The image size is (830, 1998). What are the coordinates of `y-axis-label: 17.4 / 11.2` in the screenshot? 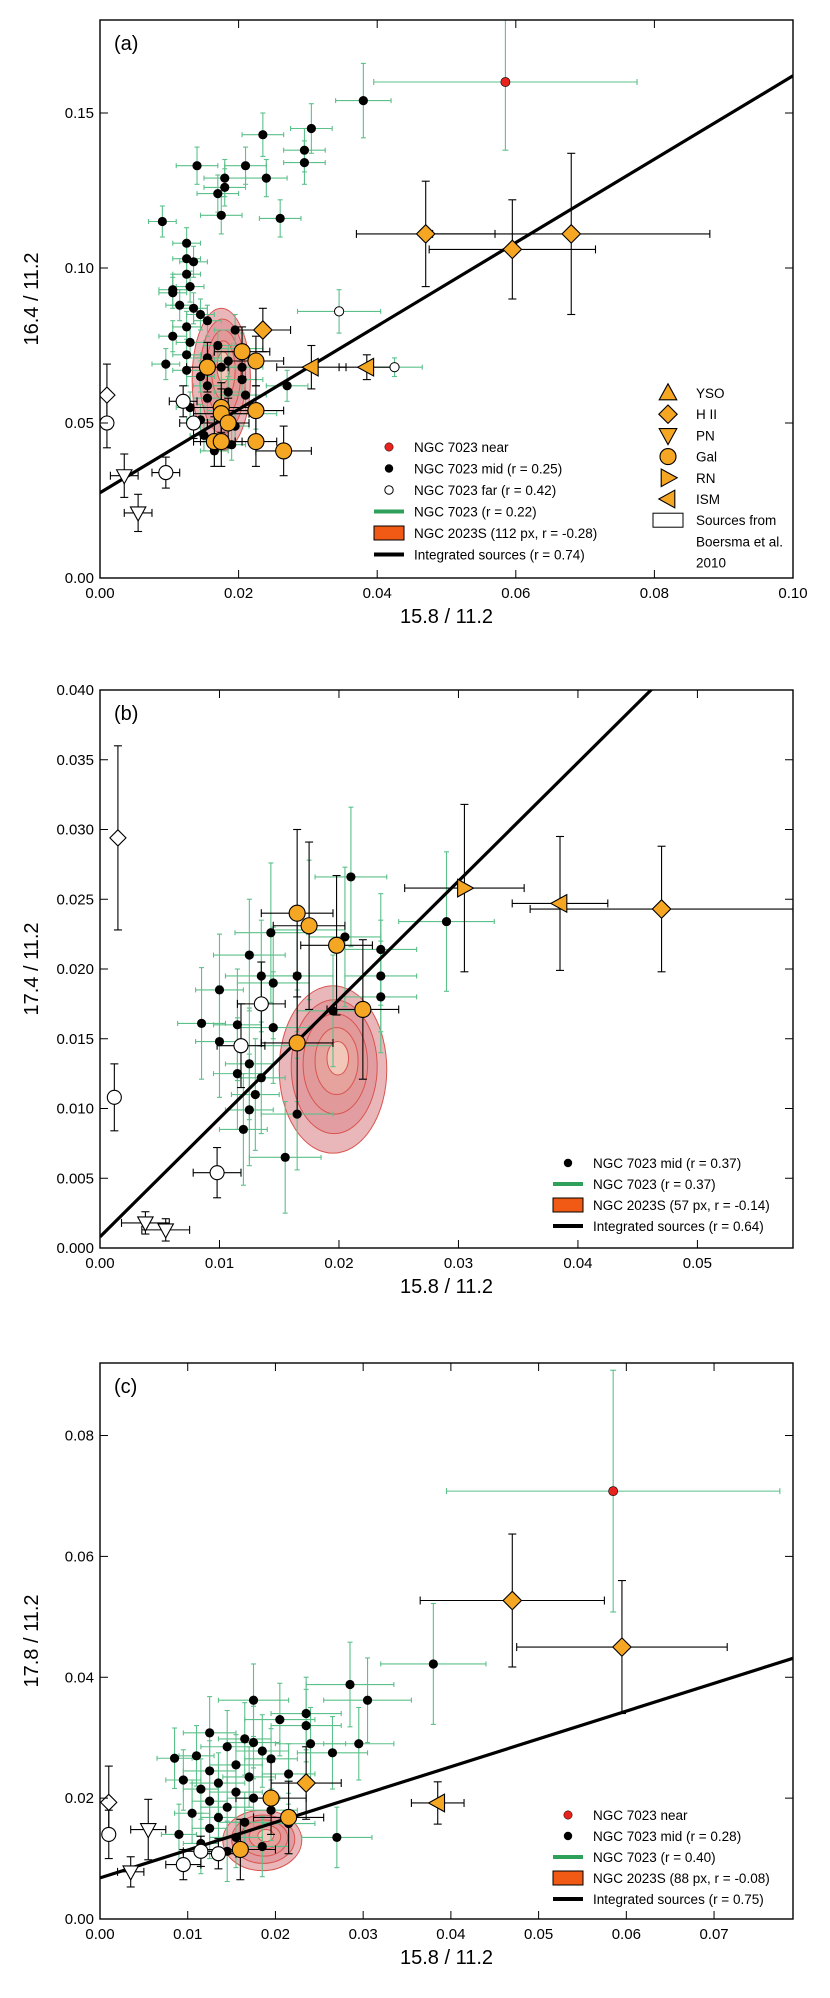 It's located at (32, 968).